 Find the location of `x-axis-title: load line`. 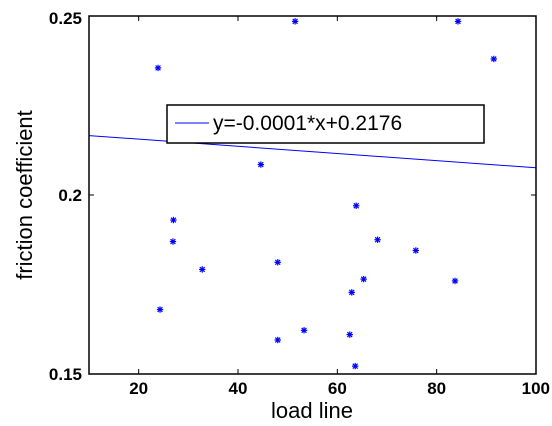

x-axis-title: load line is located at coordinates (312, 410).